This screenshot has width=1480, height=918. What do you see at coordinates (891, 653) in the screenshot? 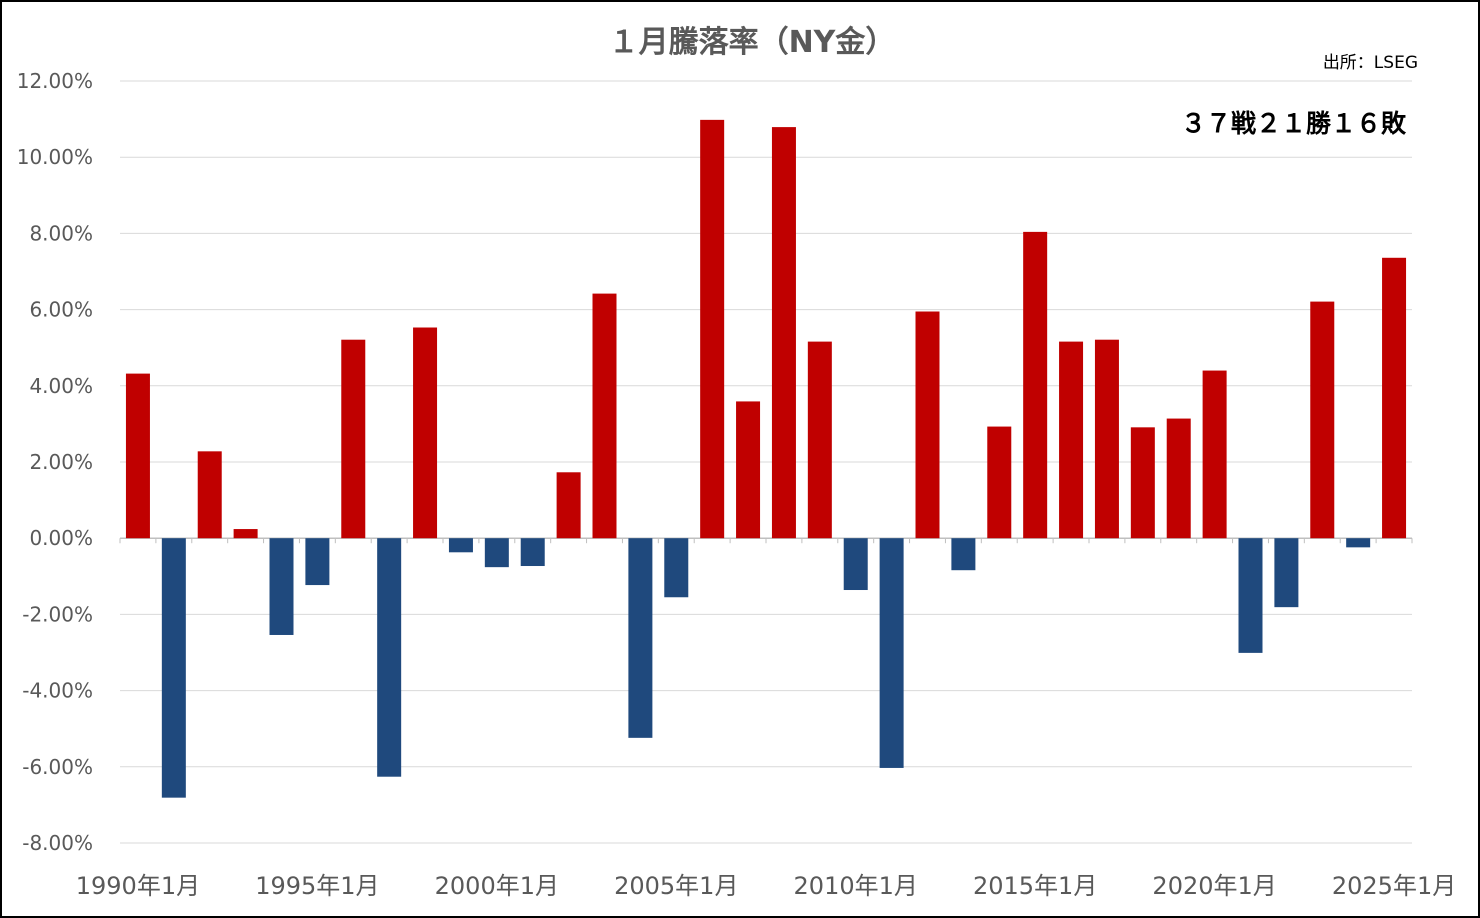
I see `bar-2011` at bounding box center [891, 653].